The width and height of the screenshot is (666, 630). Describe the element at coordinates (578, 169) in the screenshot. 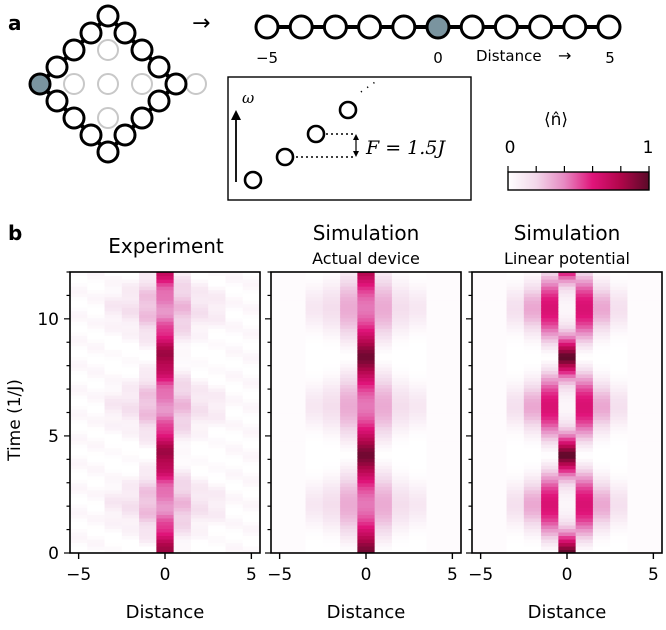

I see `colorbar-ticks` at that location.